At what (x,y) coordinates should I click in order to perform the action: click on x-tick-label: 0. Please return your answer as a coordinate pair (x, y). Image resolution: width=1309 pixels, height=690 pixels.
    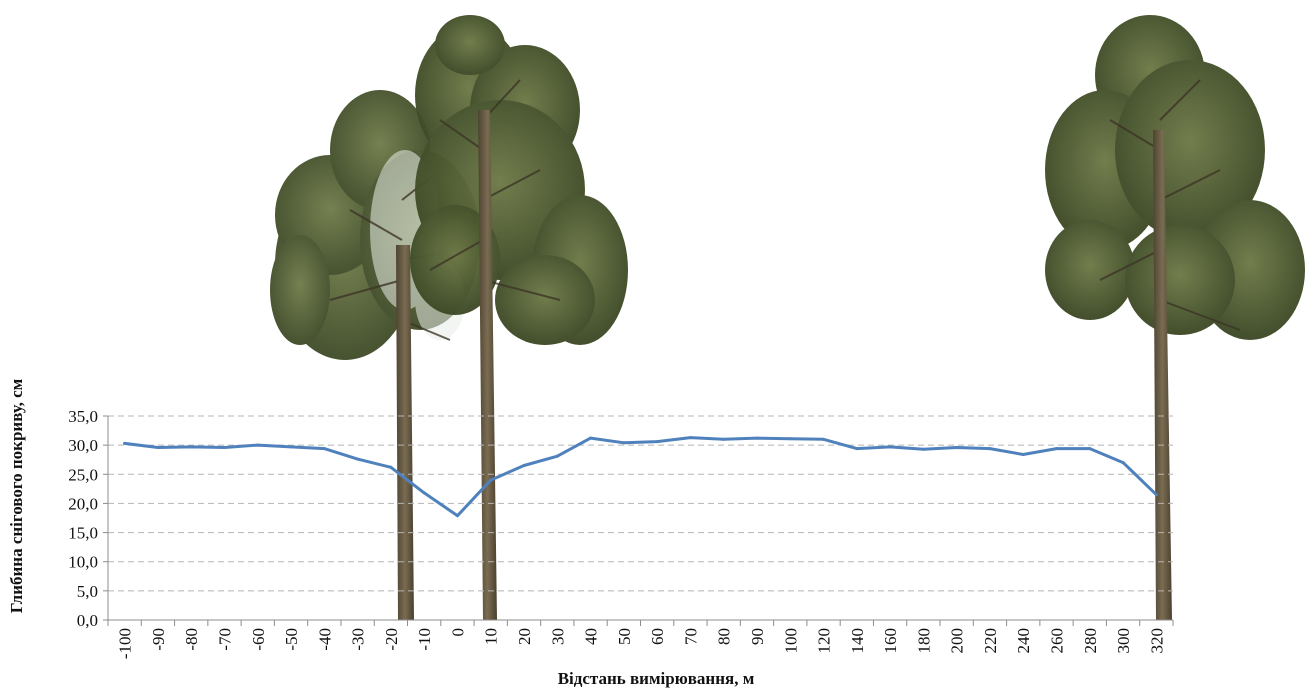
    Looking at the image, I should click on (457, 632).